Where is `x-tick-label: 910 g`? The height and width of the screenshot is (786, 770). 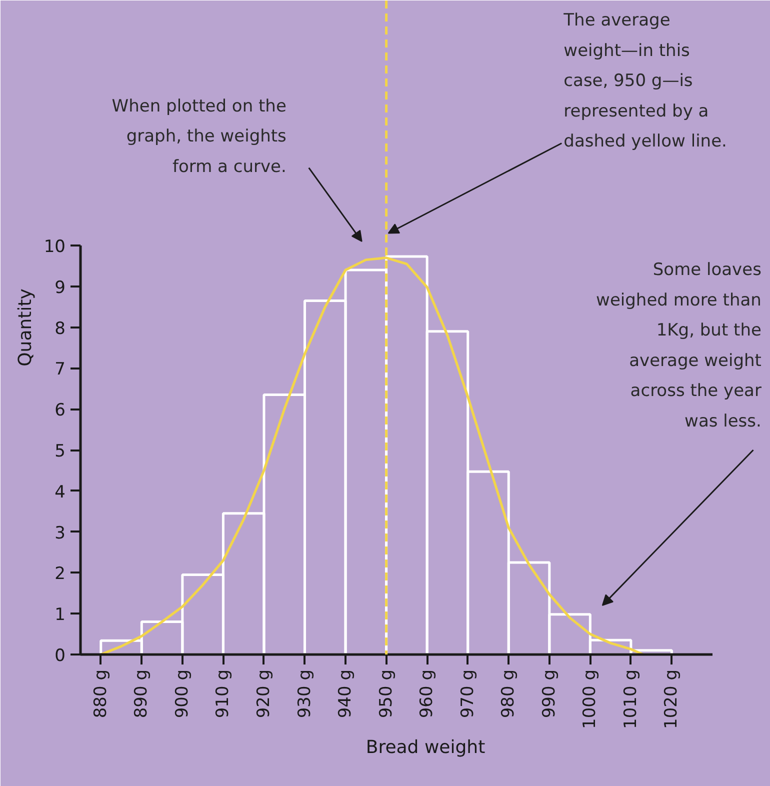
x-tick-label: 910 g is located at coordinates (223, 693).